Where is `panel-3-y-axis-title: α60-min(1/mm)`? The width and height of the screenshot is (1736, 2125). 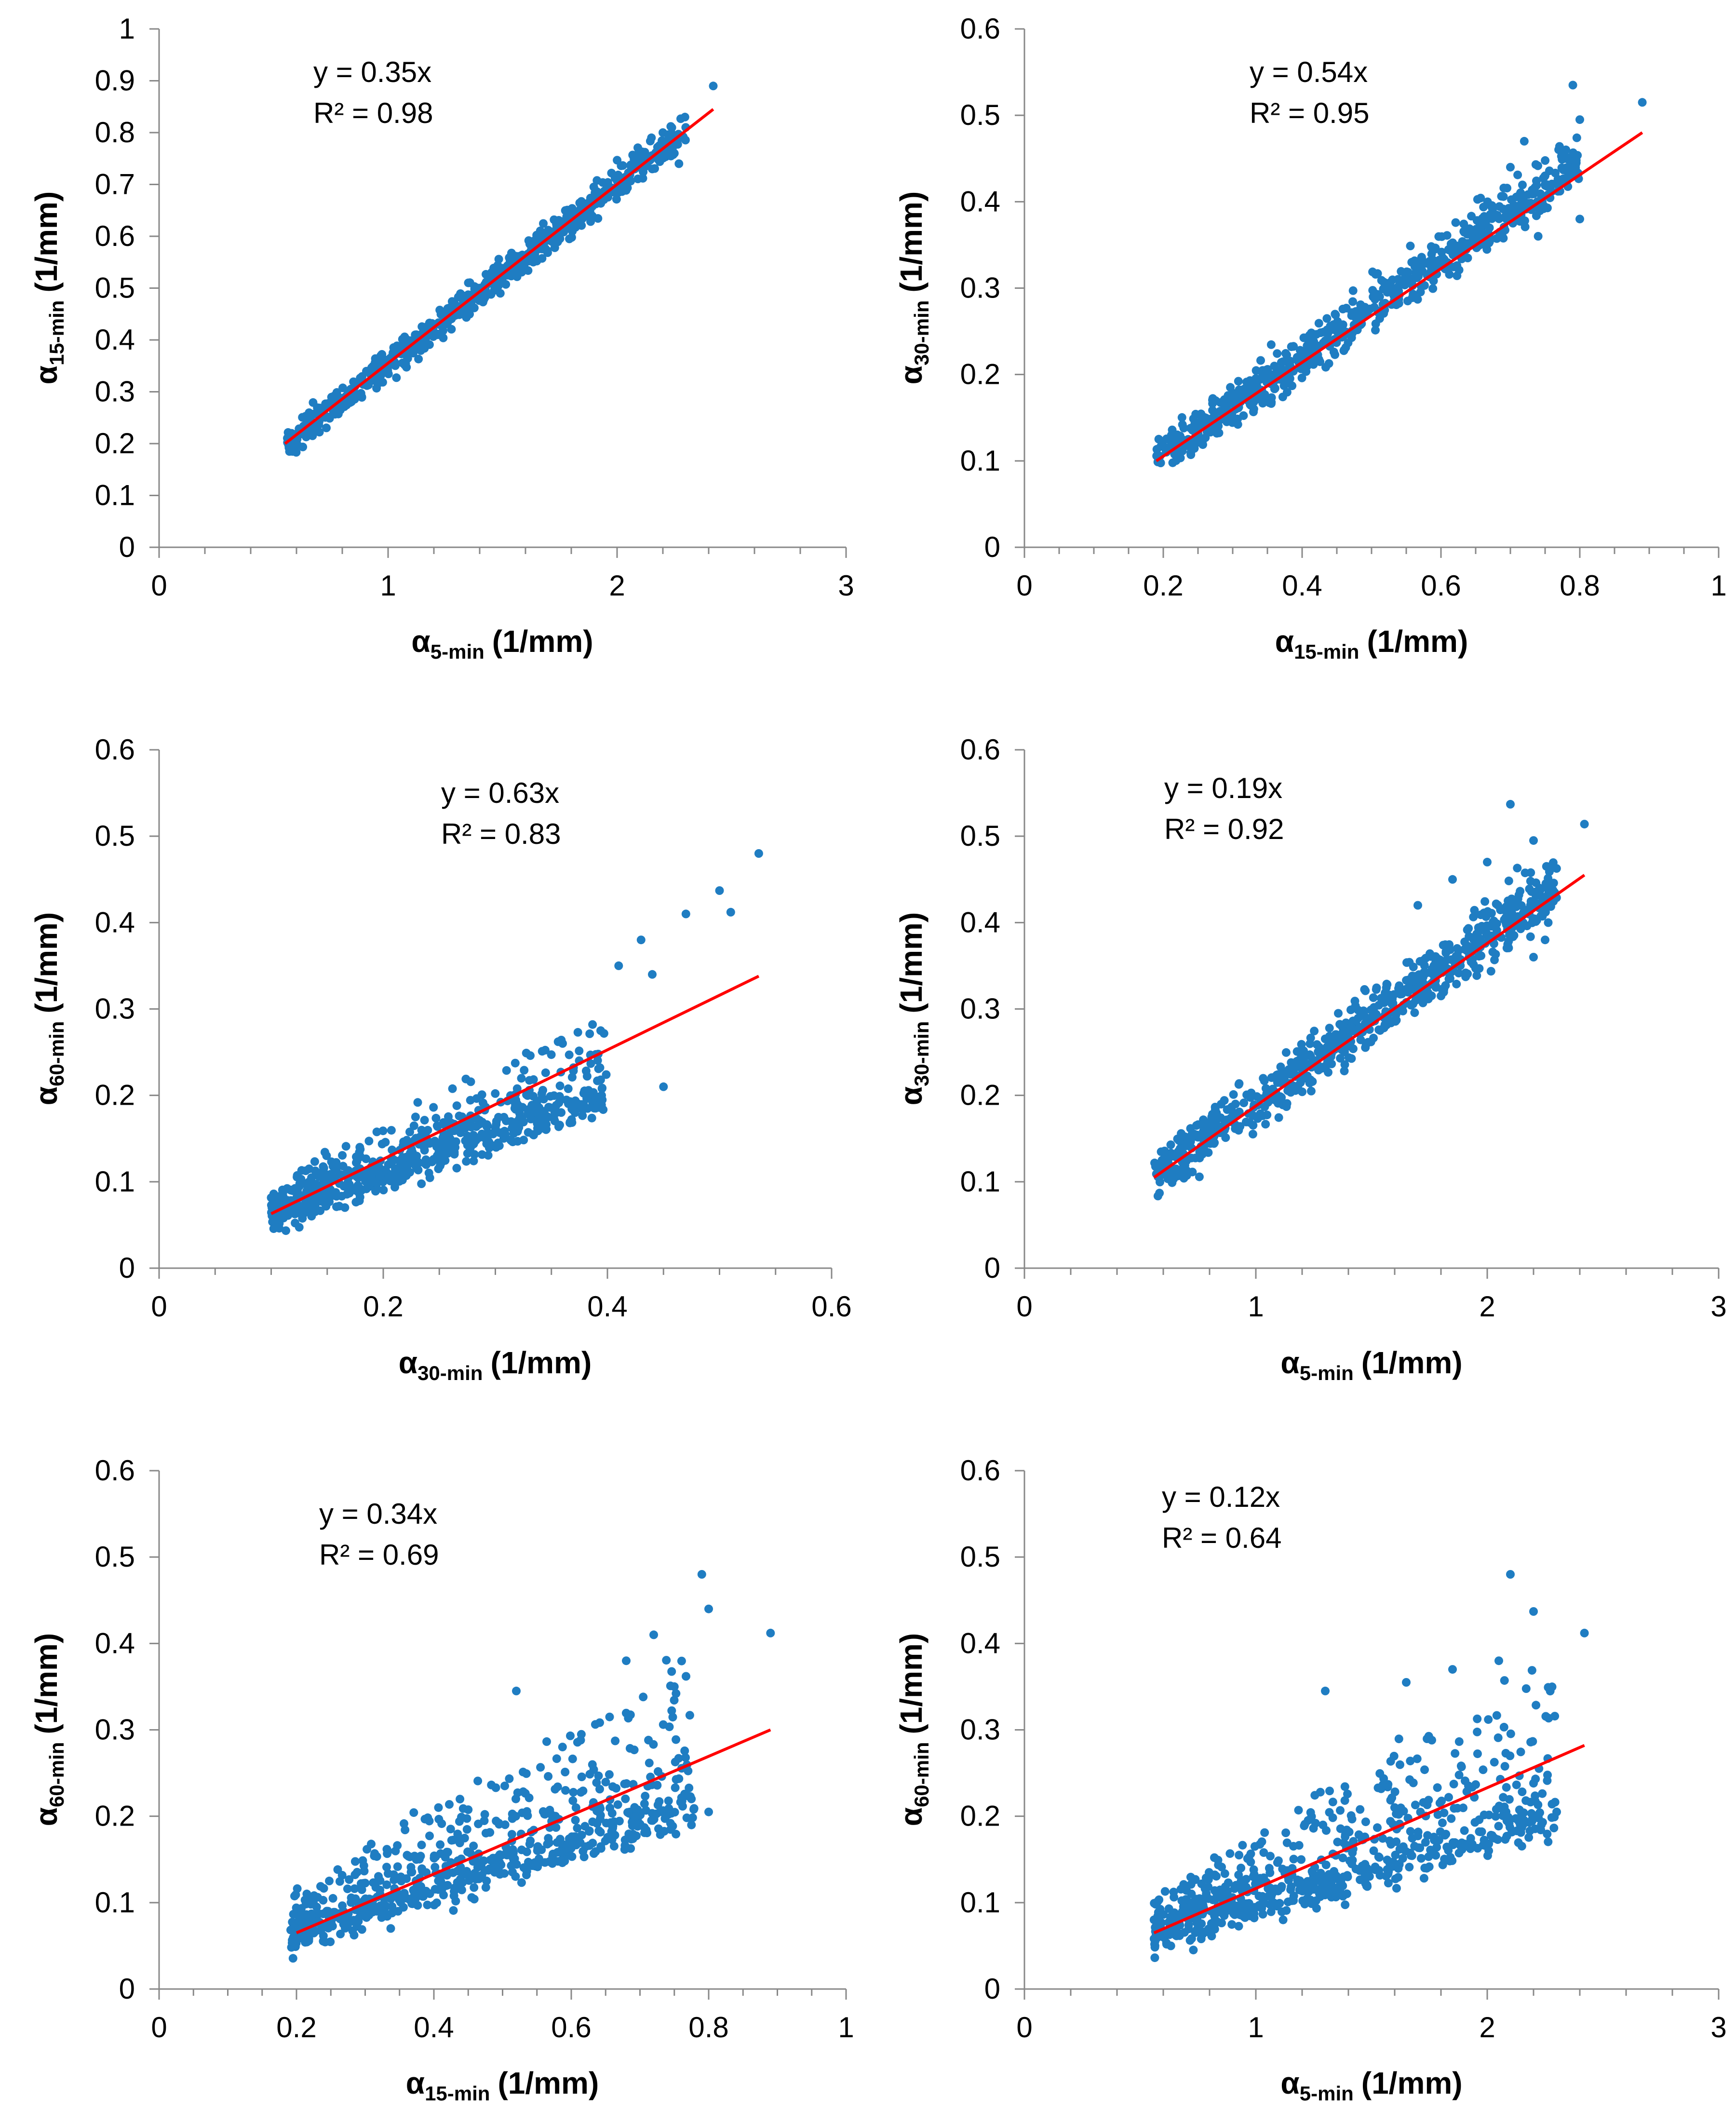
panel-3-y-axis-title: α60-min(1/mm) is located at coordinates (48, 1009).